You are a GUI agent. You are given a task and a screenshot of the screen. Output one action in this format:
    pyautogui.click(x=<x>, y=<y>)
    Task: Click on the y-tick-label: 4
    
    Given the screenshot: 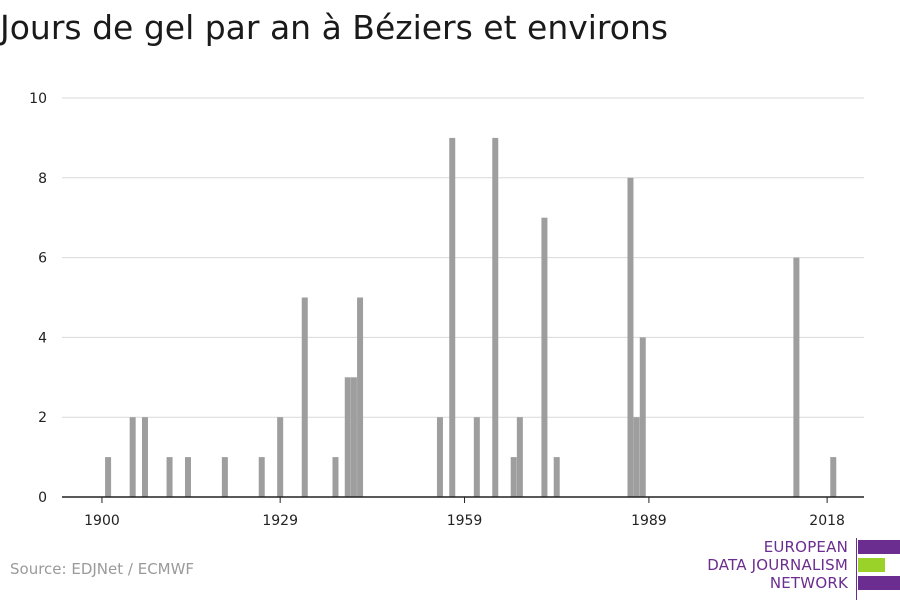 What is the action you would take?
    pyautogui.click(x=42, y=338)
    